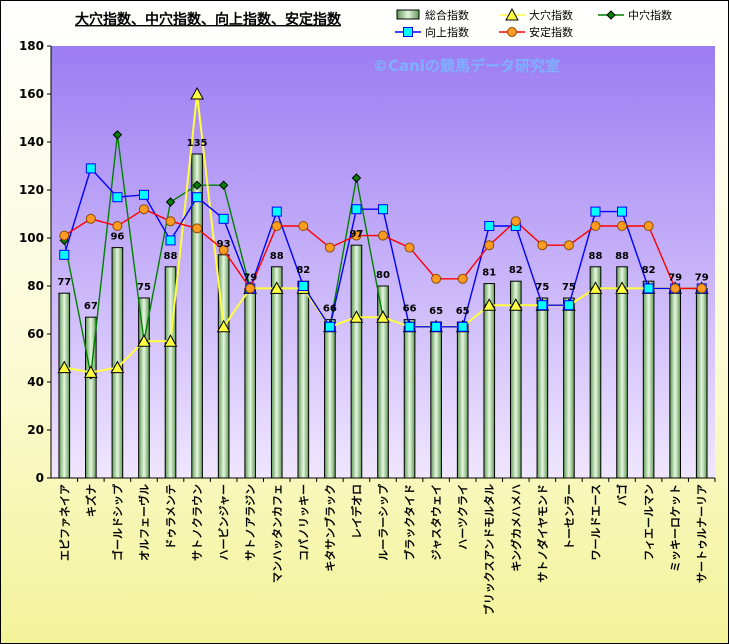 Image resolution: width=729 pixels, height=644 pixels. I want to click on x-category-label: サトノクラウン, so click(197, 522).